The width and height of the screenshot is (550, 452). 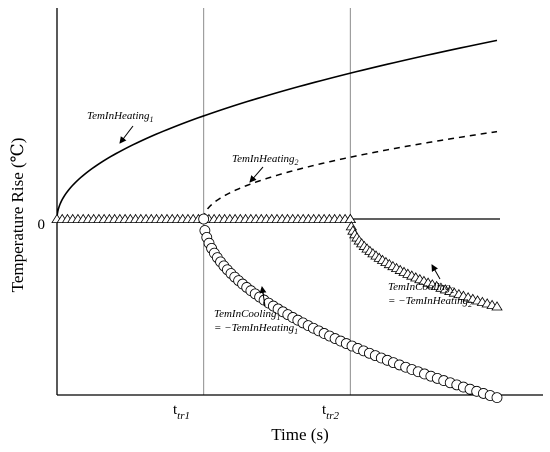 I want to click on annotation-heating1: TemInHeating1, so click(x=120, y=117).